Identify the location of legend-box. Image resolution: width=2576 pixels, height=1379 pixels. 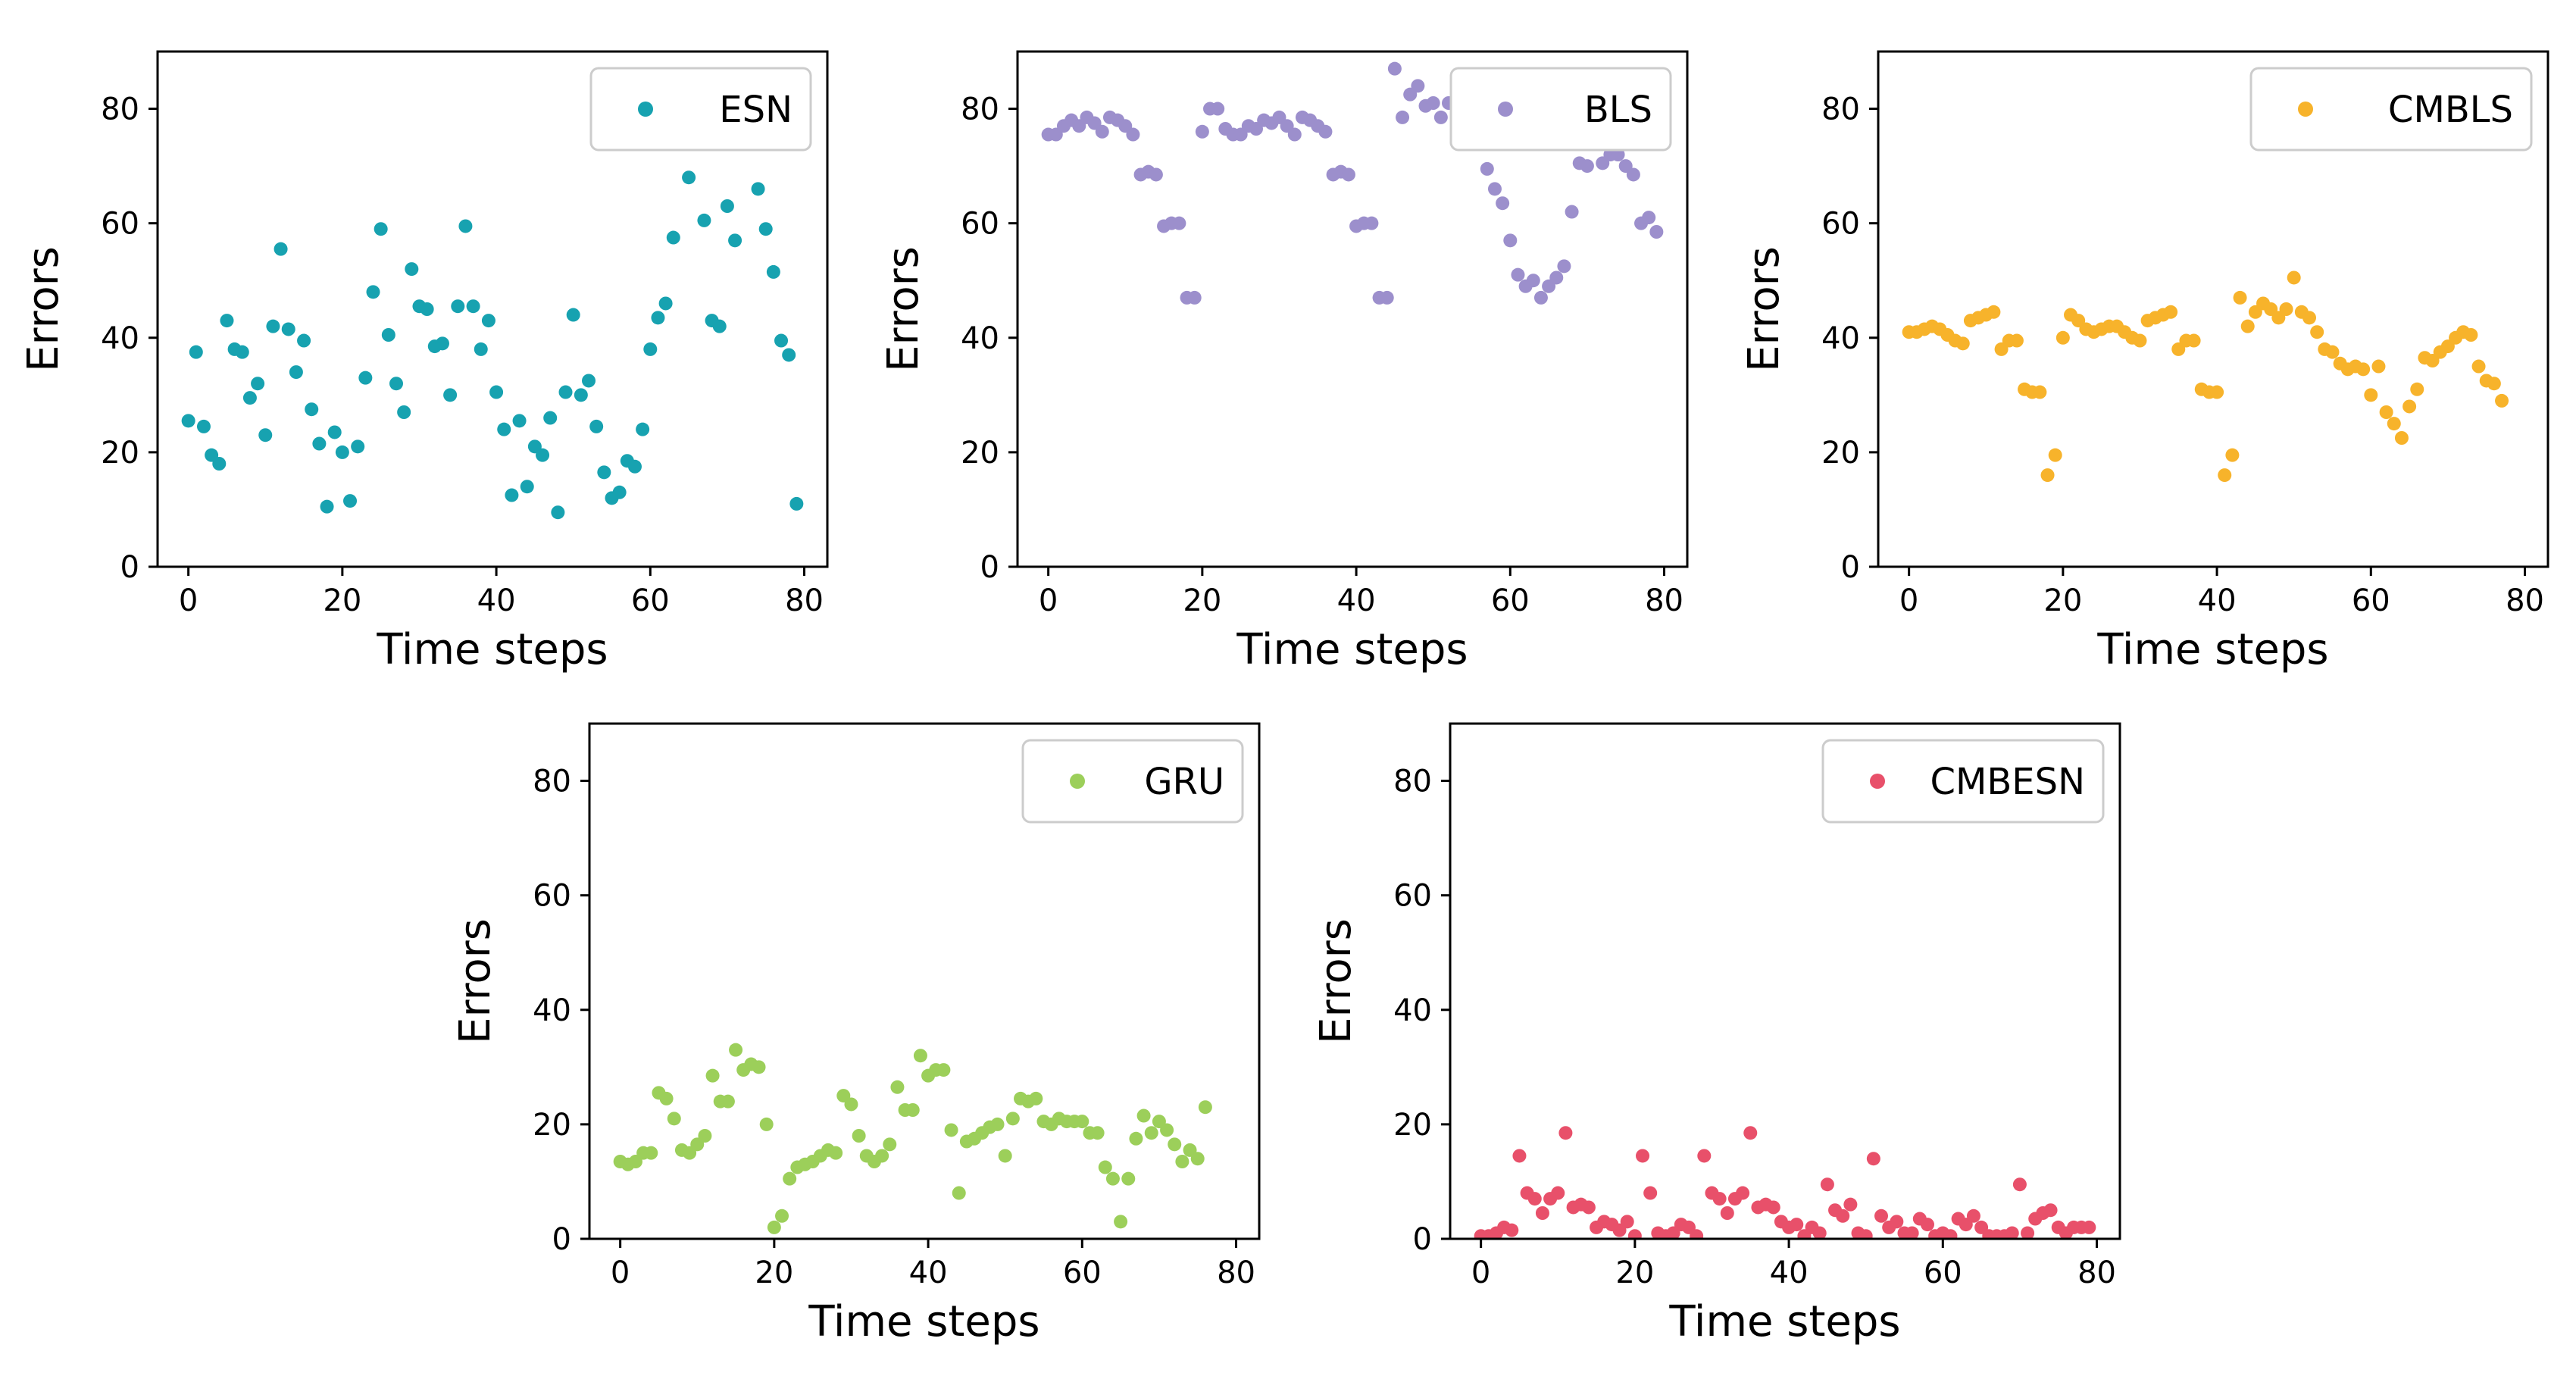
(1561, 109).